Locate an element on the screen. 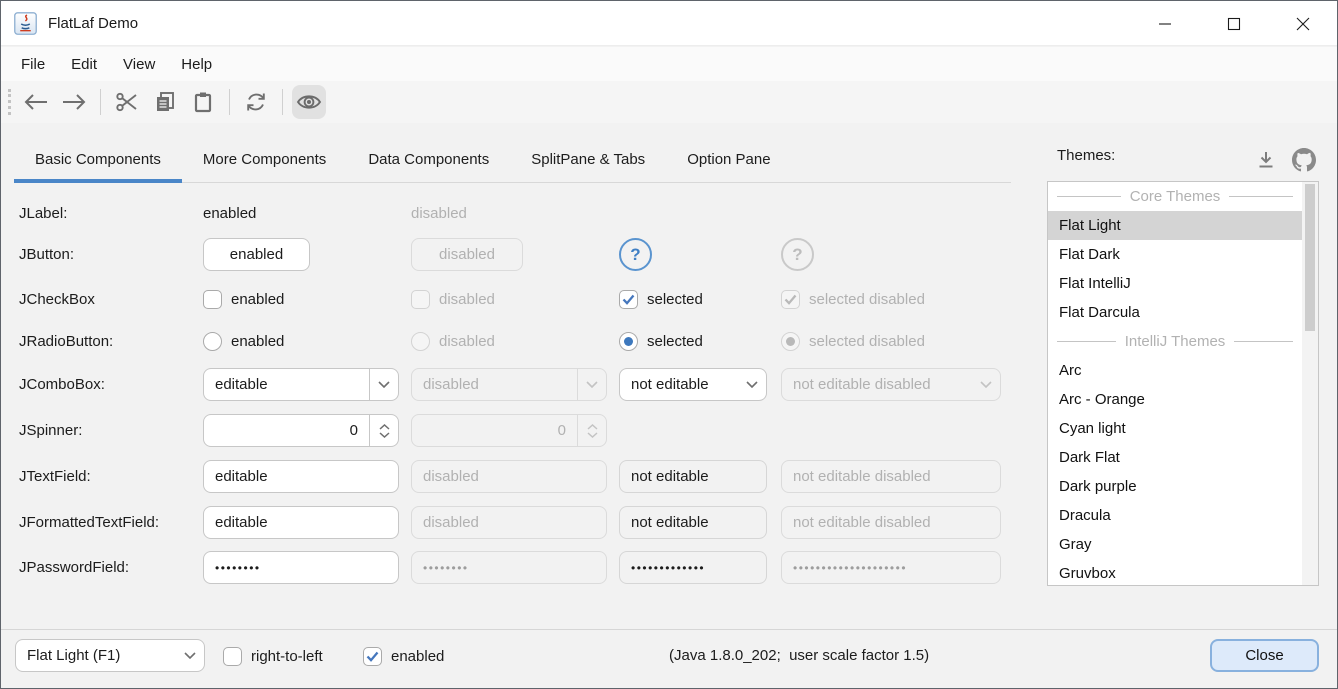 The height and width of the screenshot is (689, 1338). github-icon is located at coordinates (1304, 160).